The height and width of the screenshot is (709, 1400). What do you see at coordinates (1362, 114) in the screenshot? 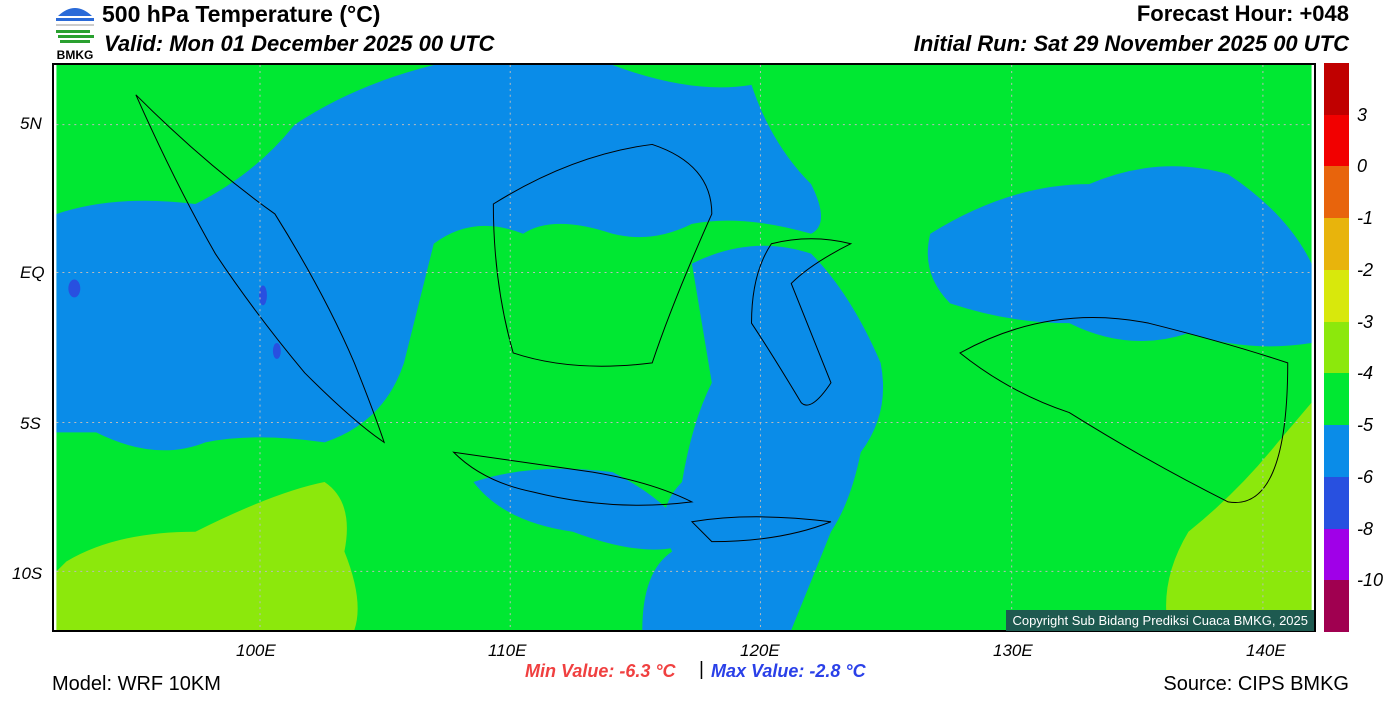
I see `colorbar-label: 3` at bounding box center [1362, 114].